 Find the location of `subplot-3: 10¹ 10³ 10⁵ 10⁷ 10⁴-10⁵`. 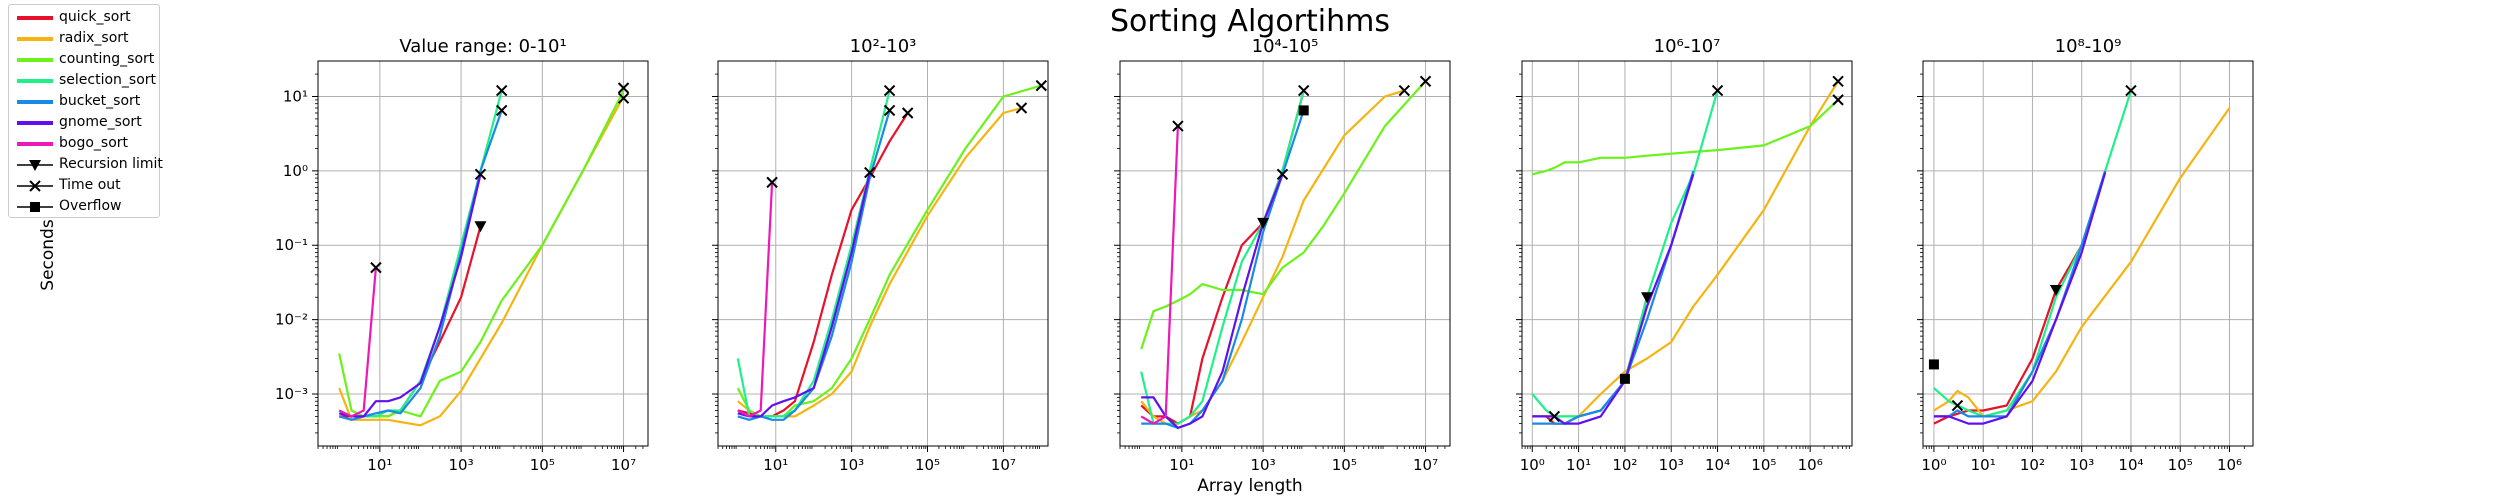

subplot-3: 10¹ 10³ 10⁵ 10⁷ 10⁴-10⁵ is located at coordinates (1282, 255).